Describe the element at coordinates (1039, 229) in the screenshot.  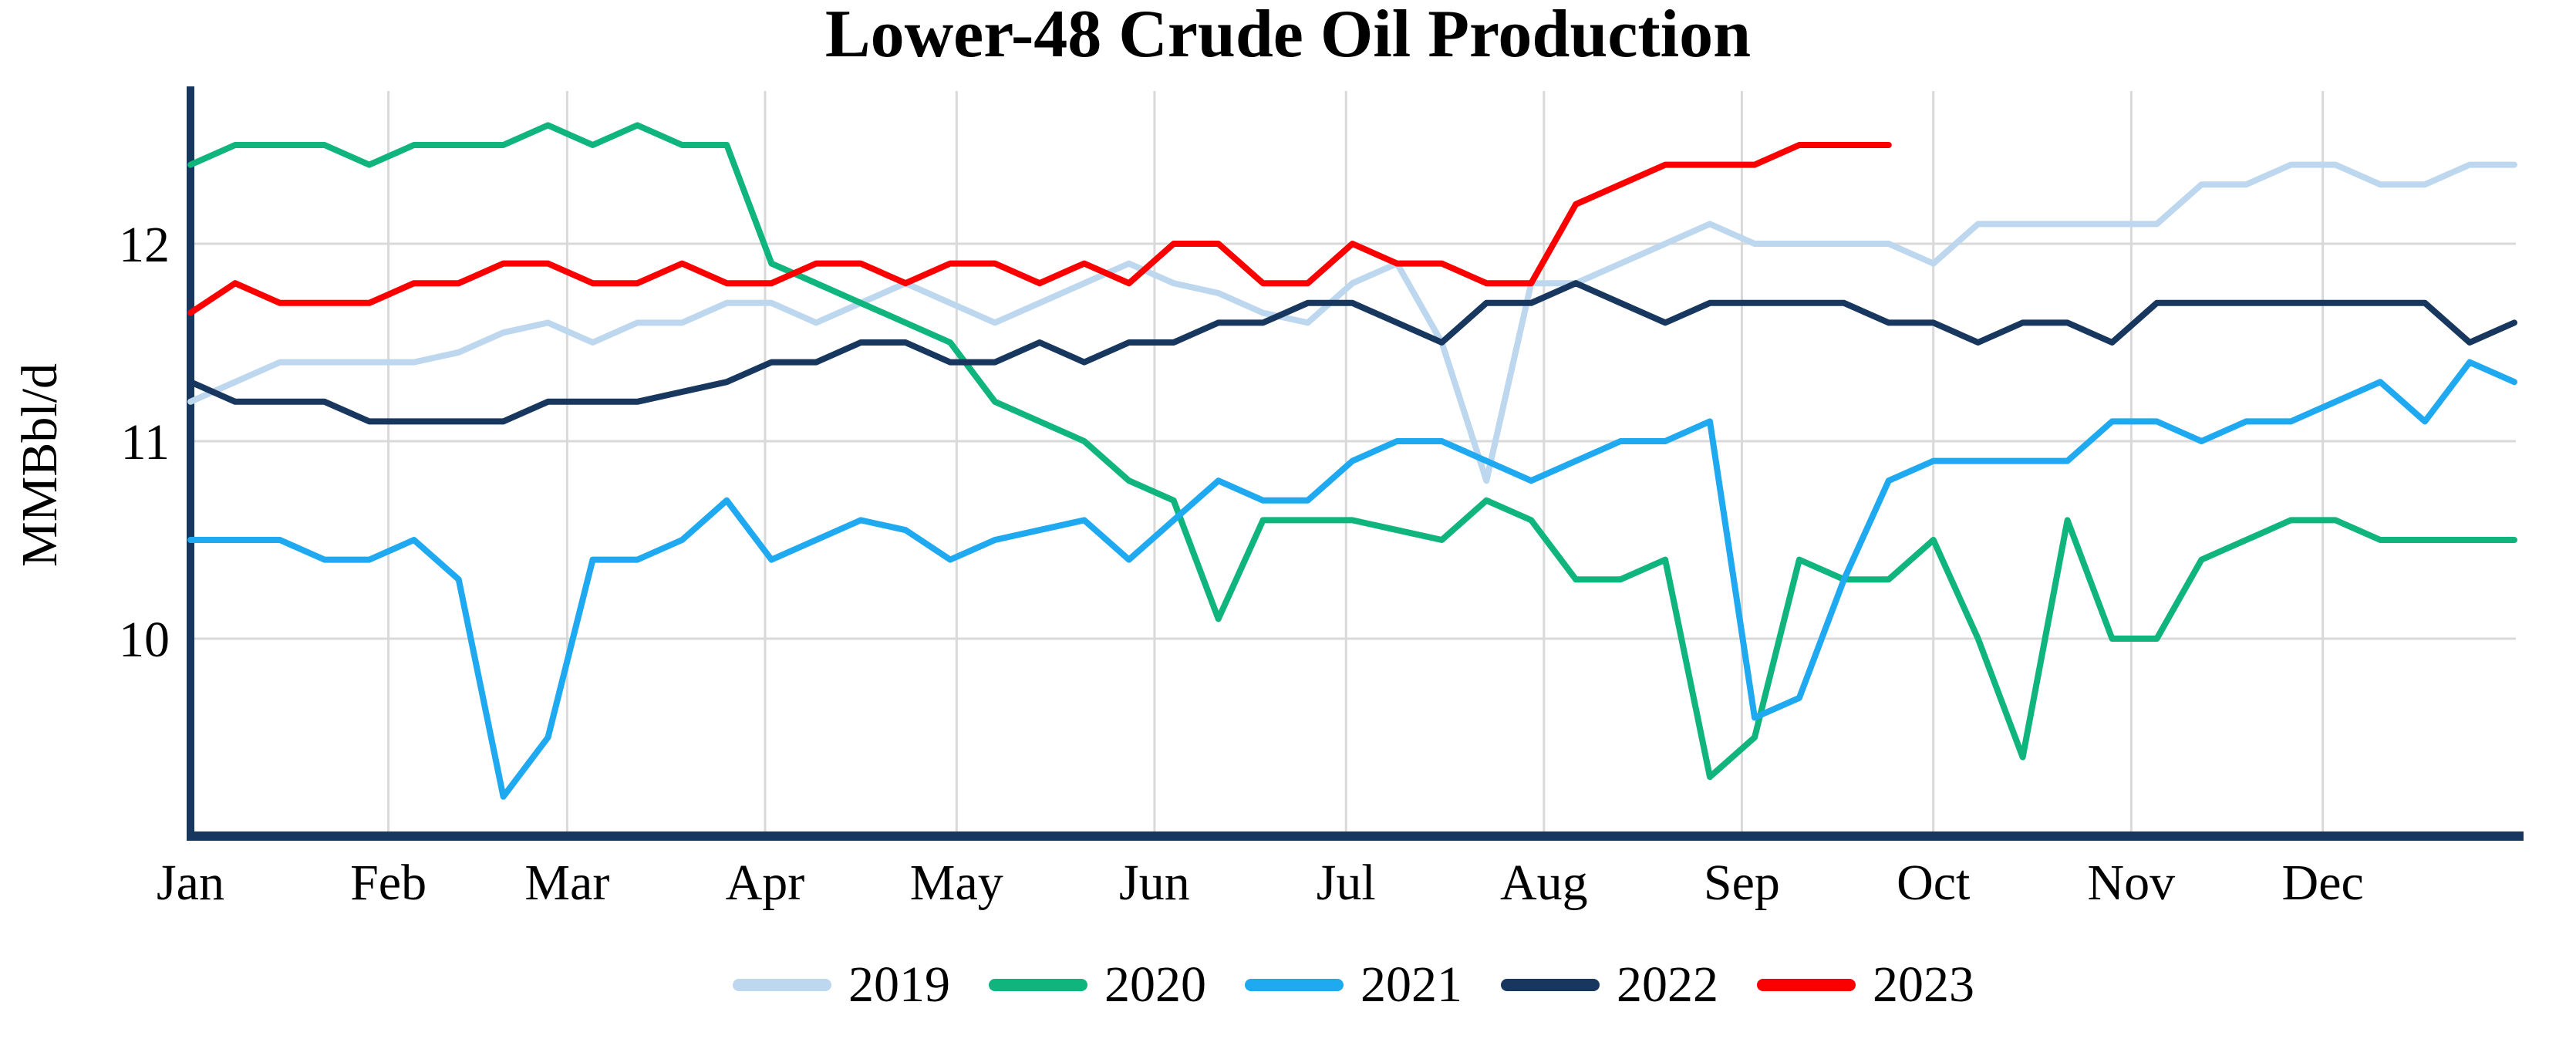
I see `series-line-2023` at that location.